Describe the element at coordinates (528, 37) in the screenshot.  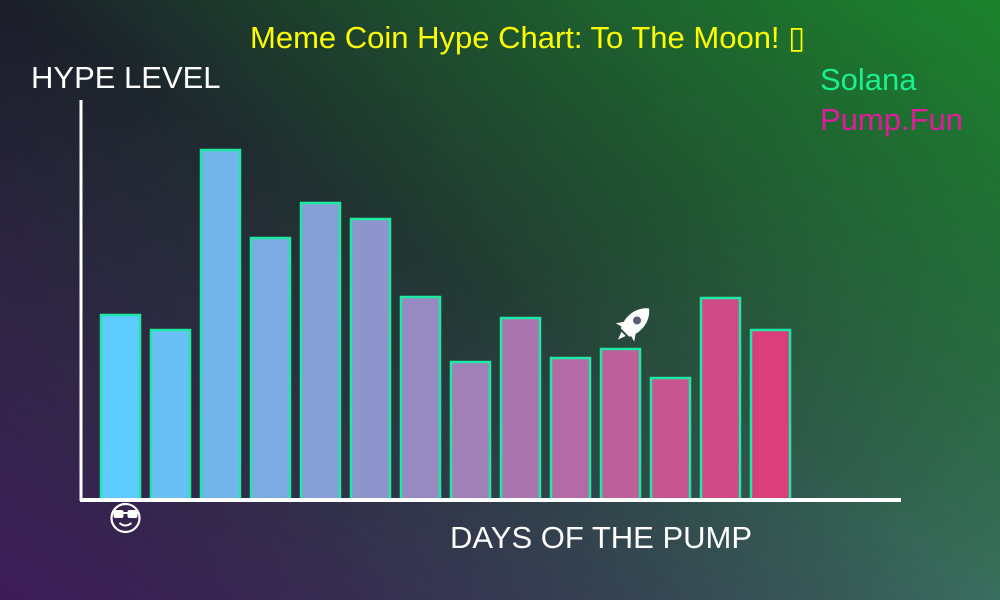
I see `chart-title: Meme Coin Hype Chart: To The Moon! ▯` at that location.